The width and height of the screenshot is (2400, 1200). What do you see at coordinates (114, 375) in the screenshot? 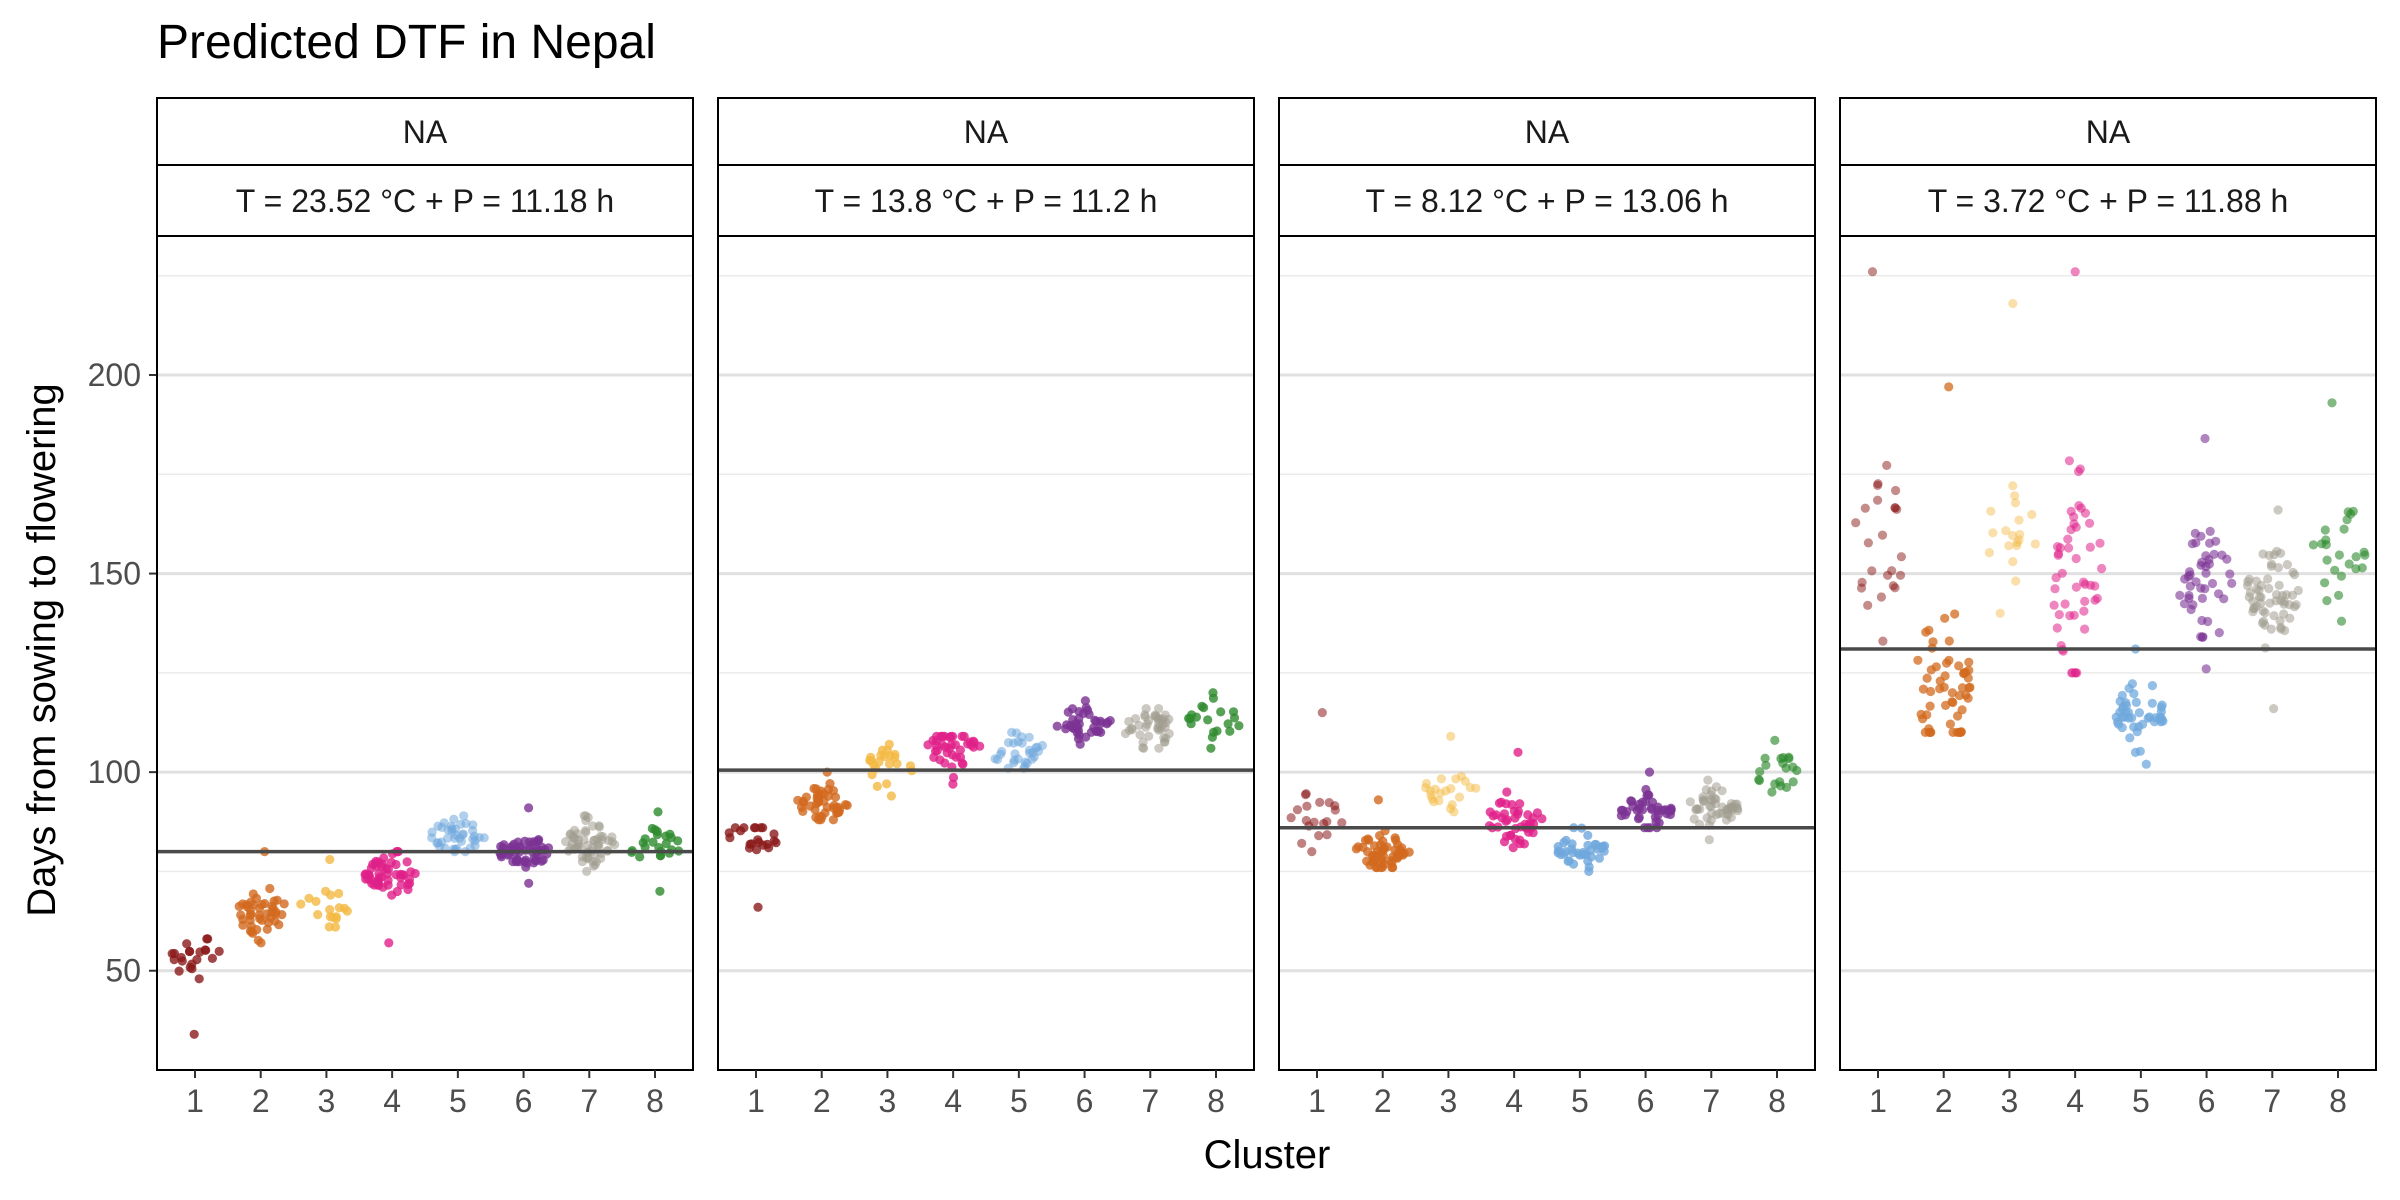
I see `y-tick-label: 200` at bounding box center [114, 375].